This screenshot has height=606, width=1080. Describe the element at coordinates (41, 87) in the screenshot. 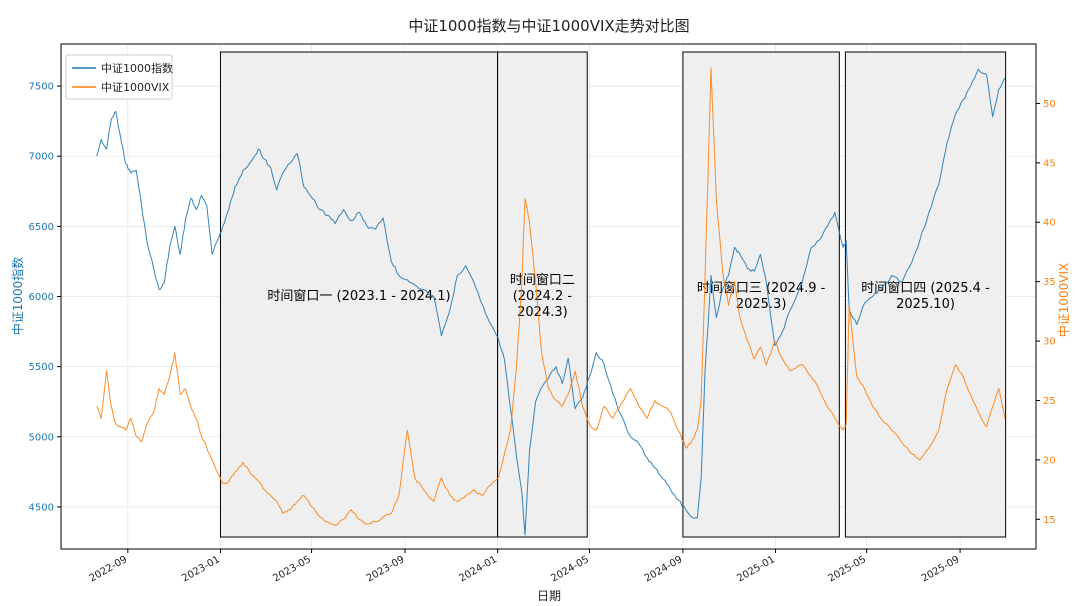

I see `y-left-tick-label-6: 7500` at that location.